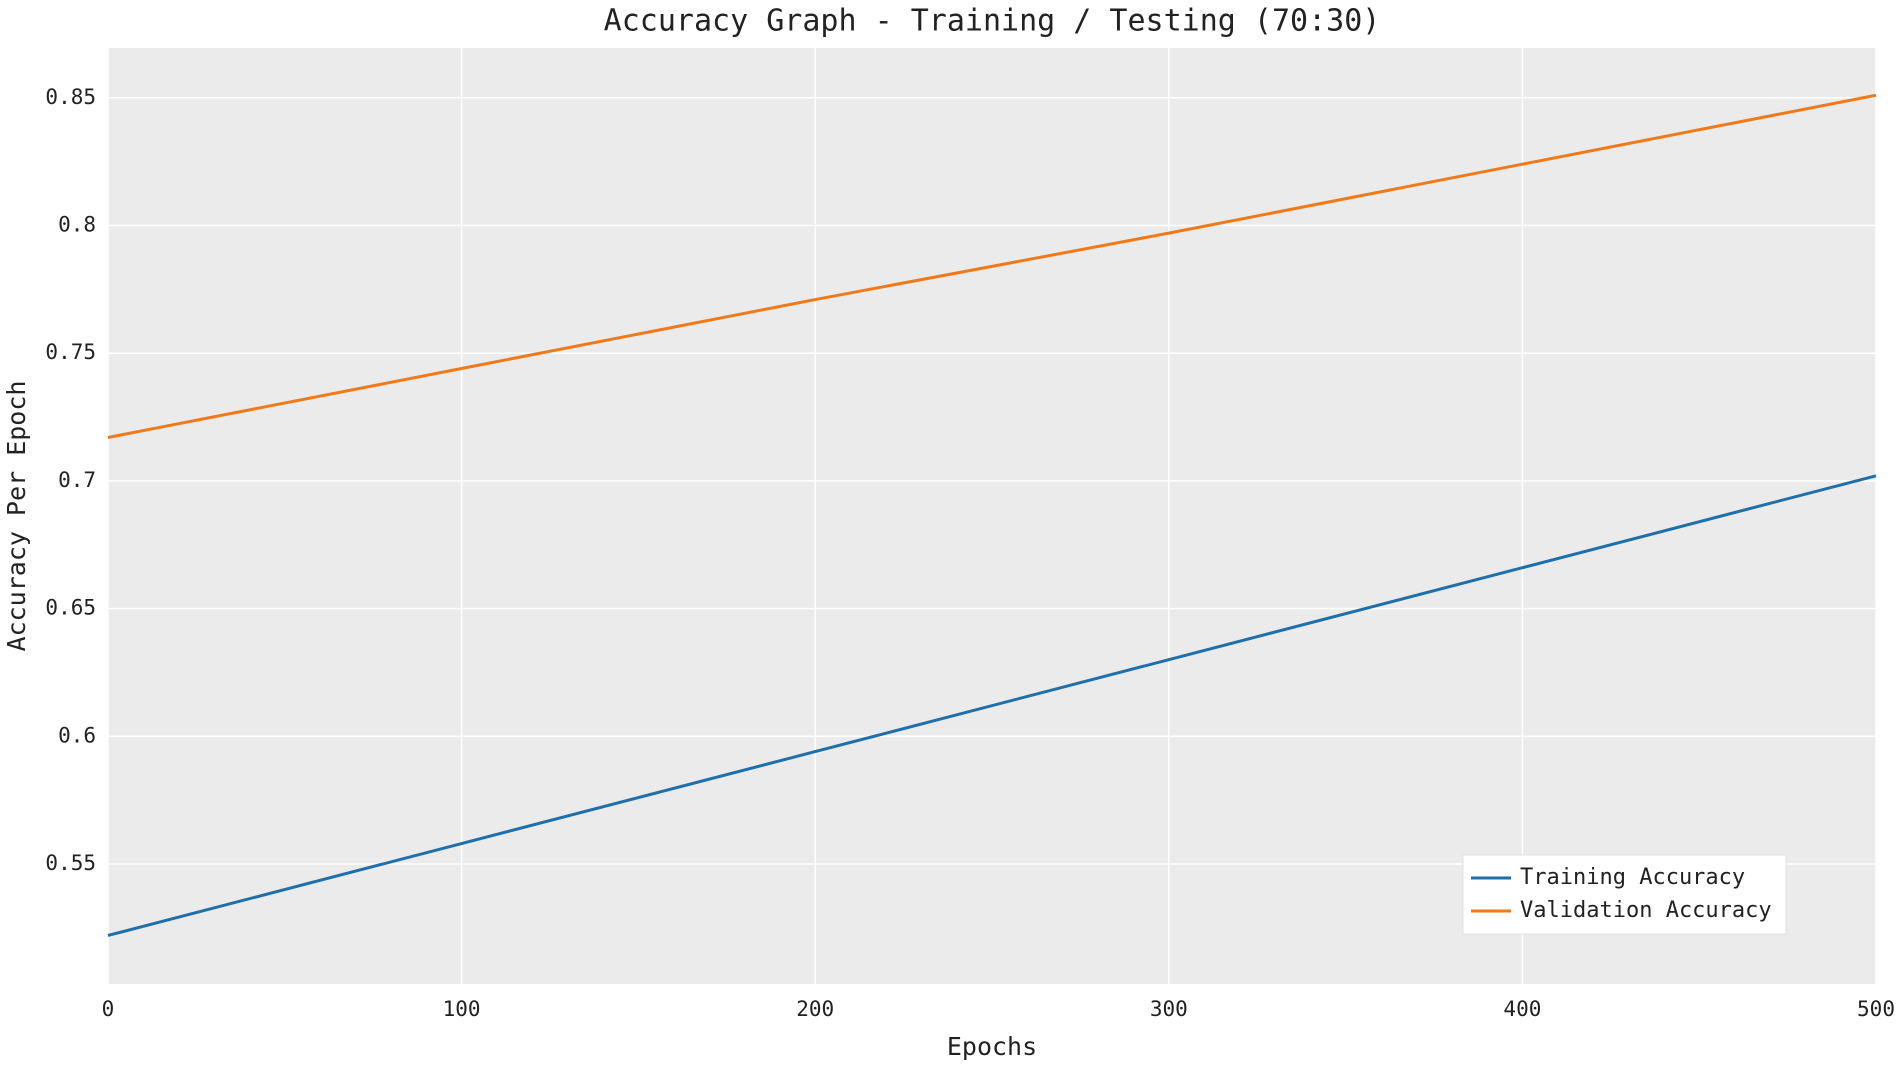 Image resolution: width=1900 pixels, height=1068 pixels. Describe the element at coordinates (16, 516) in the screenshot. I see `y-axis-label: Accuracy Per Epoch` at that location.